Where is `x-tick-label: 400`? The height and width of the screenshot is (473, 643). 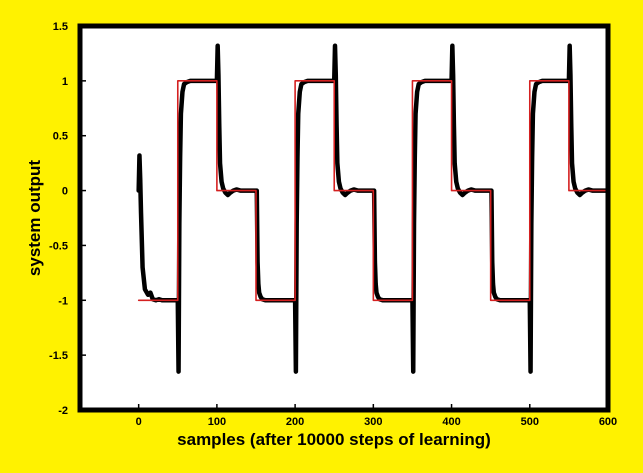 x-tick-label: 400 is located at coordinates (451, 422).